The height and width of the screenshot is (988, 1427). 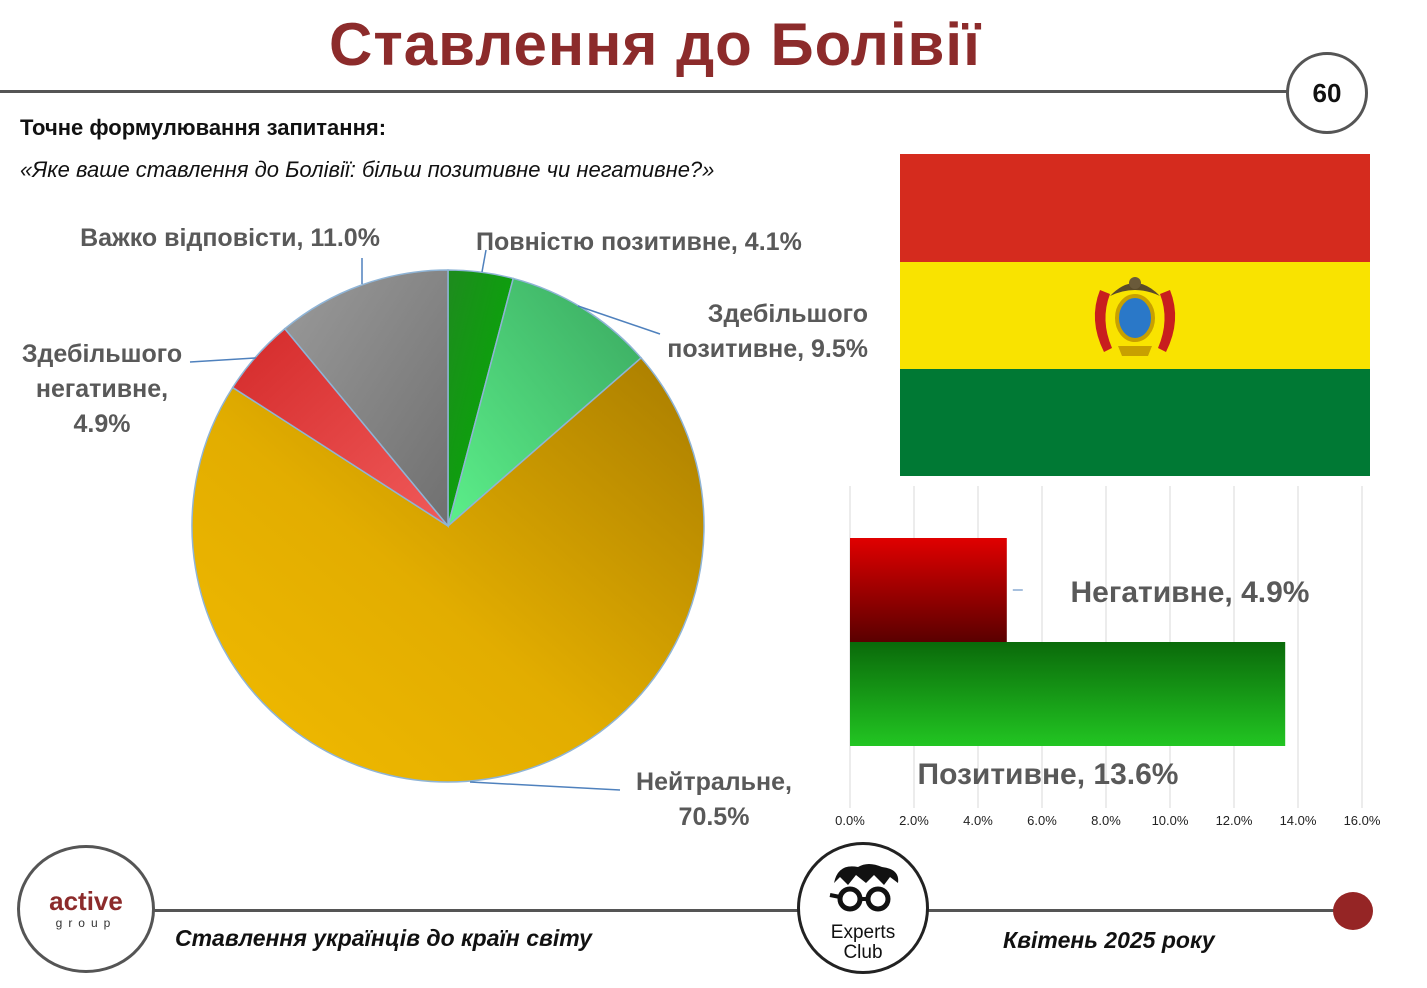 What do you see at coordinates (978, 820) in the screenshot?
I see `x-tick-label: 4.0%` at bounding box center [978, 820].